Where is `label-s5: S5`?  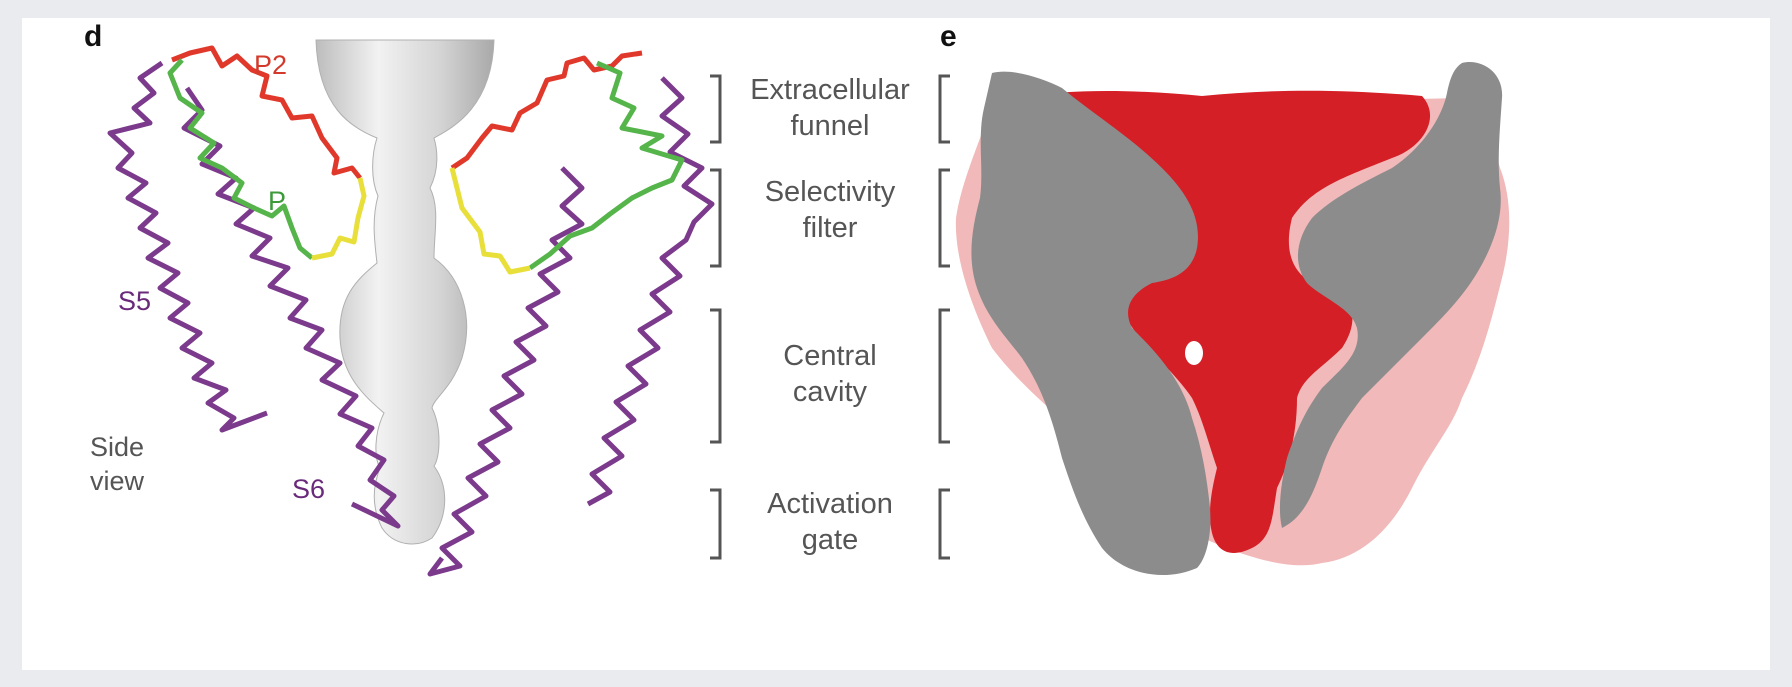 label-s5: S5 is located at coordinates (135, 301).